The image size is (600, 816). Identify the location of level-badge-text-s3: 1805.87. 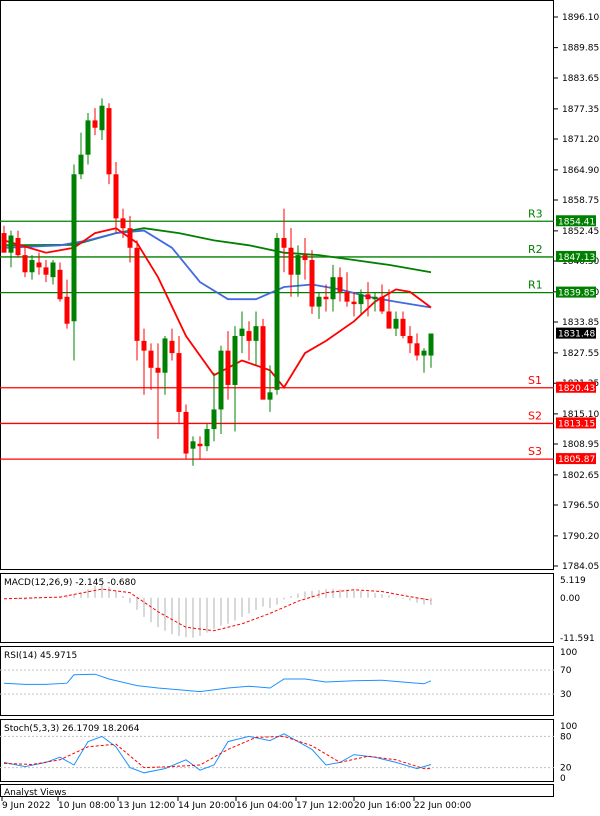
(576, 460).